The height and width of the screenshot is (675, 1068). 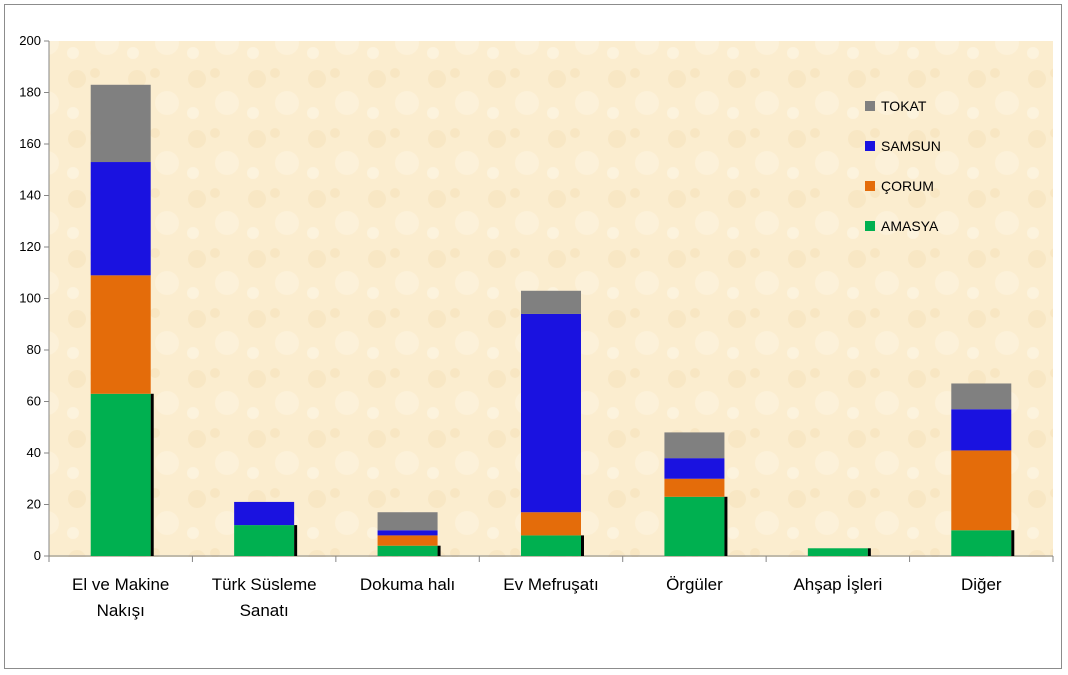 What do you see at coordinates (694, 584) in the screenshot?
I see `x-category-label: Örgüler` at bounding box center [694, 584].